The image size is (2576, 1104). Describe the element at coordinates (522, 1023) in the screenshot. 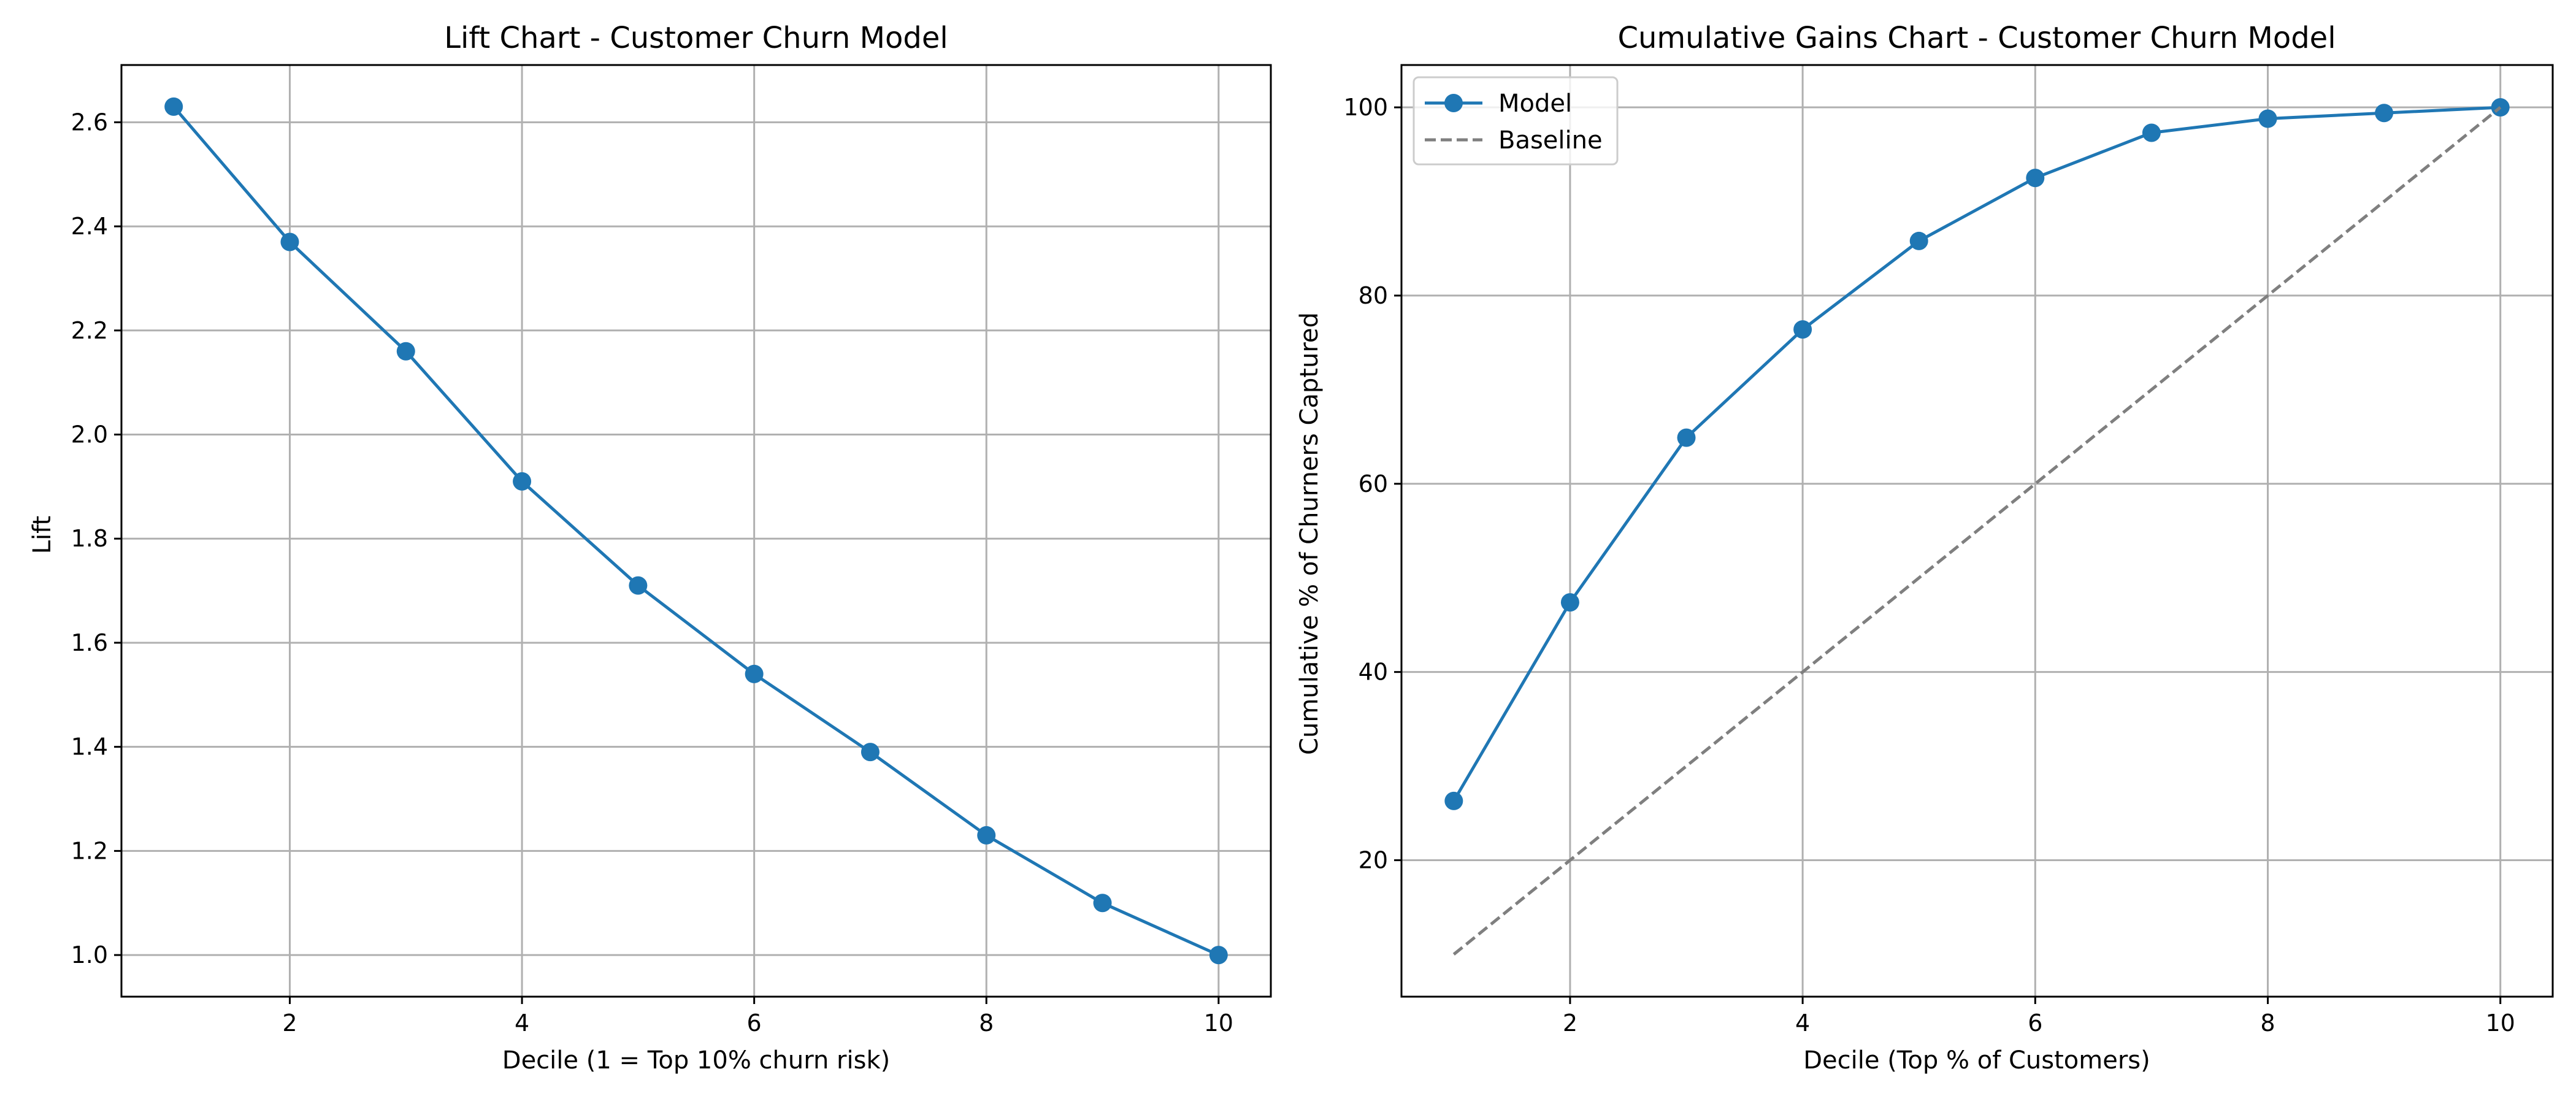

I see `lift-chart-x-tick-label: 4` at that location.